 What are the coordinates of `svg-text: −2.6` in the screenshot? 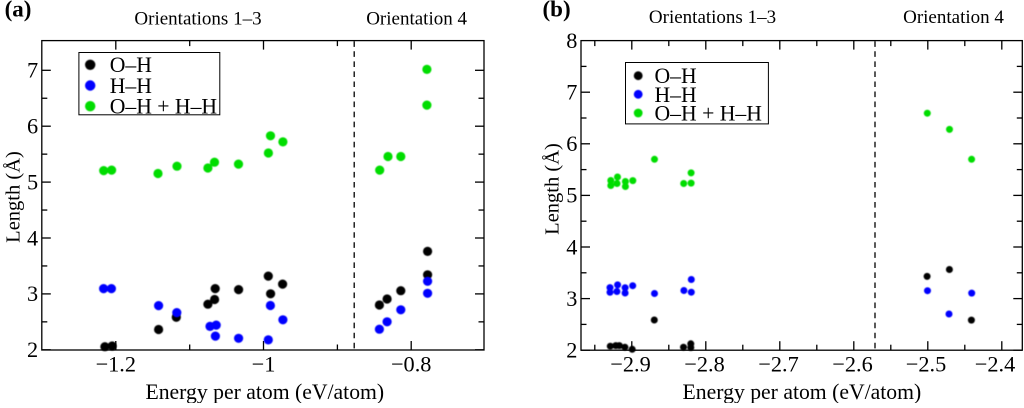 It's located at (852, 364).